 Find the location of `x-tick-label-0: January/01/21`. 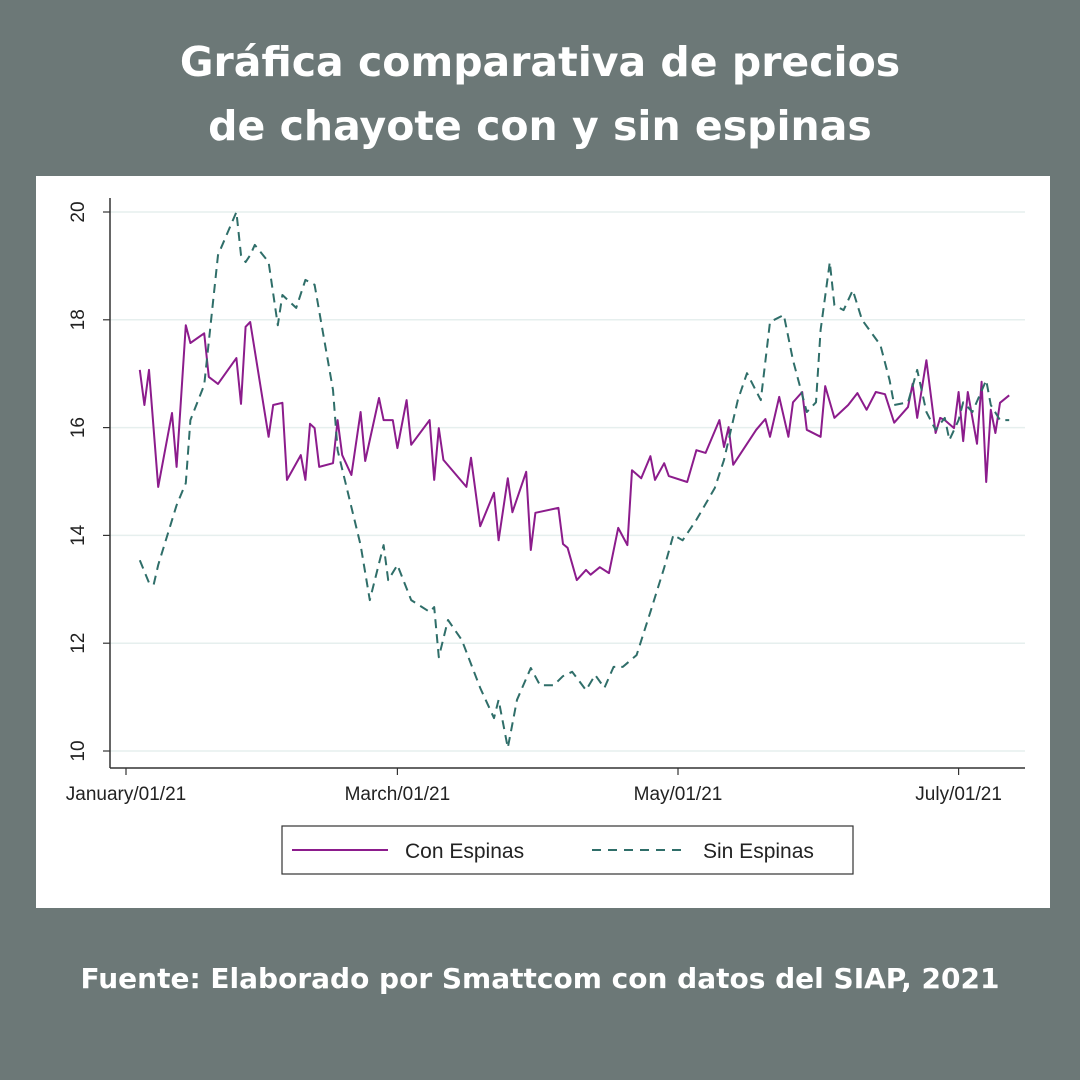

x-tick-label-0: January/01/21 is located at coordinates (126, 794).